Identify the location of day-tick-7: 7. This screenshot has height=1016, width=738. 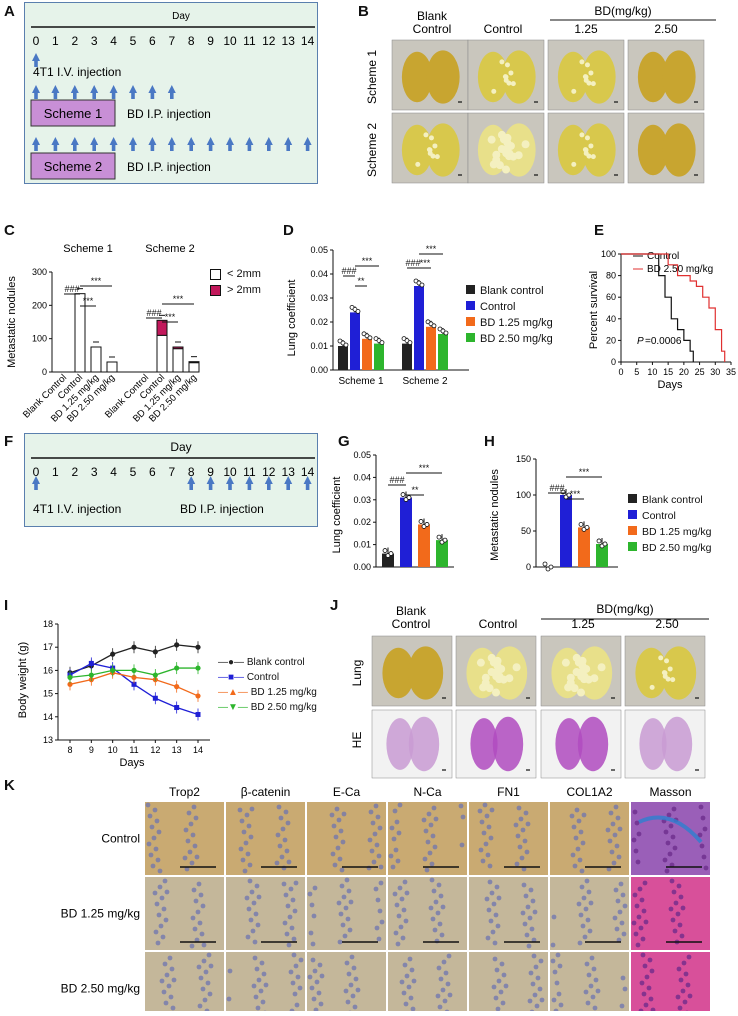
(171, 41).